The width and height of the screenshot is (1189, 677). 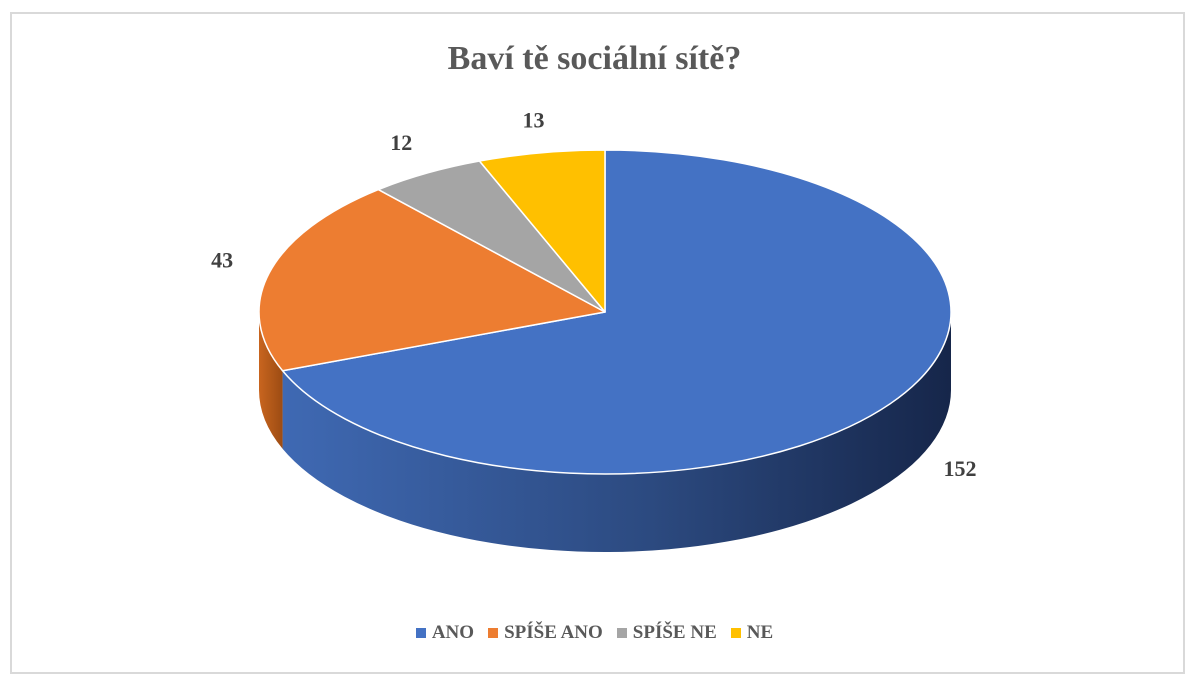 What do you see at coordinates (432, 280) in the screenshot?
I see `pie-slice-spíše-ano` at bounding box center [432, 280].